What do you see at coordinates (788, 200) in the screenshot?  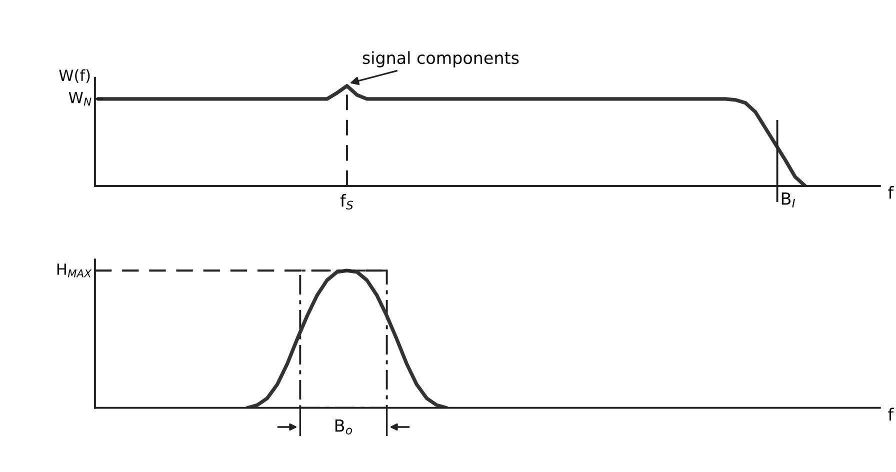 I see `text: B$_{I}$` at bounding box center [788, 200].